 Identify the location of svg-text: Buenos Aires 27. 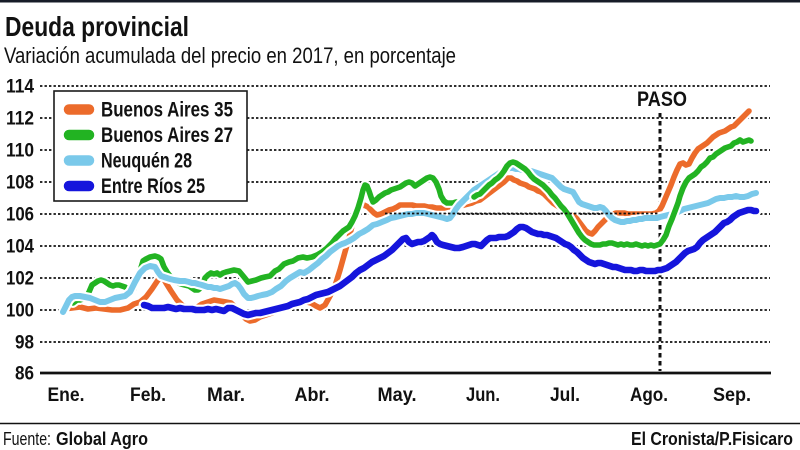
(167, 135).